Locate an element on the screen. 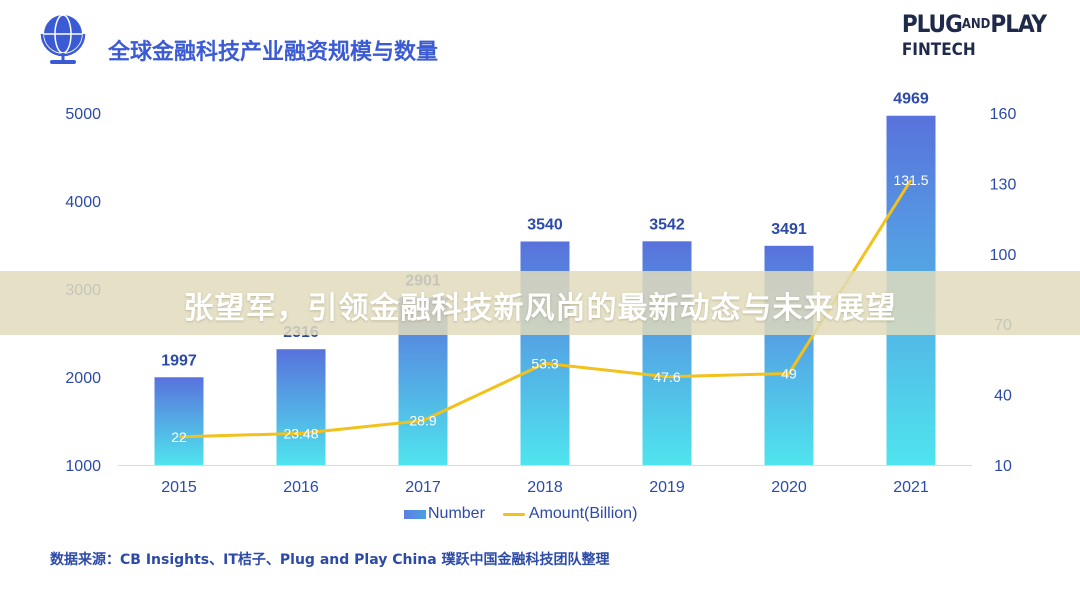 The image size is (1080, 608). y-left-tick-label: 2000 is located at coordinates (83, 378).